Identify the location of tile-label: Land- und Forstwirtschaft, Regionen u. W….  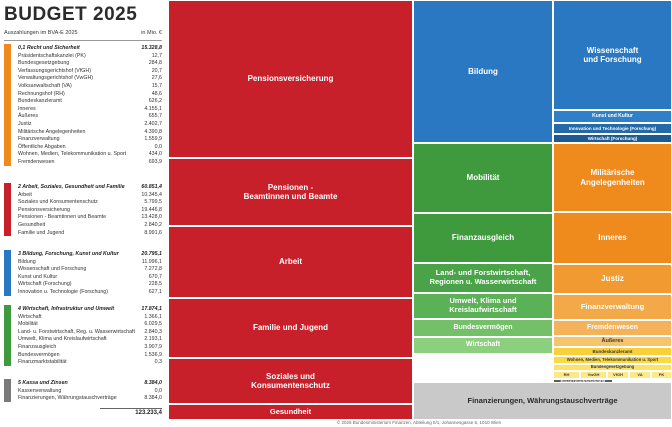
(483, 277).